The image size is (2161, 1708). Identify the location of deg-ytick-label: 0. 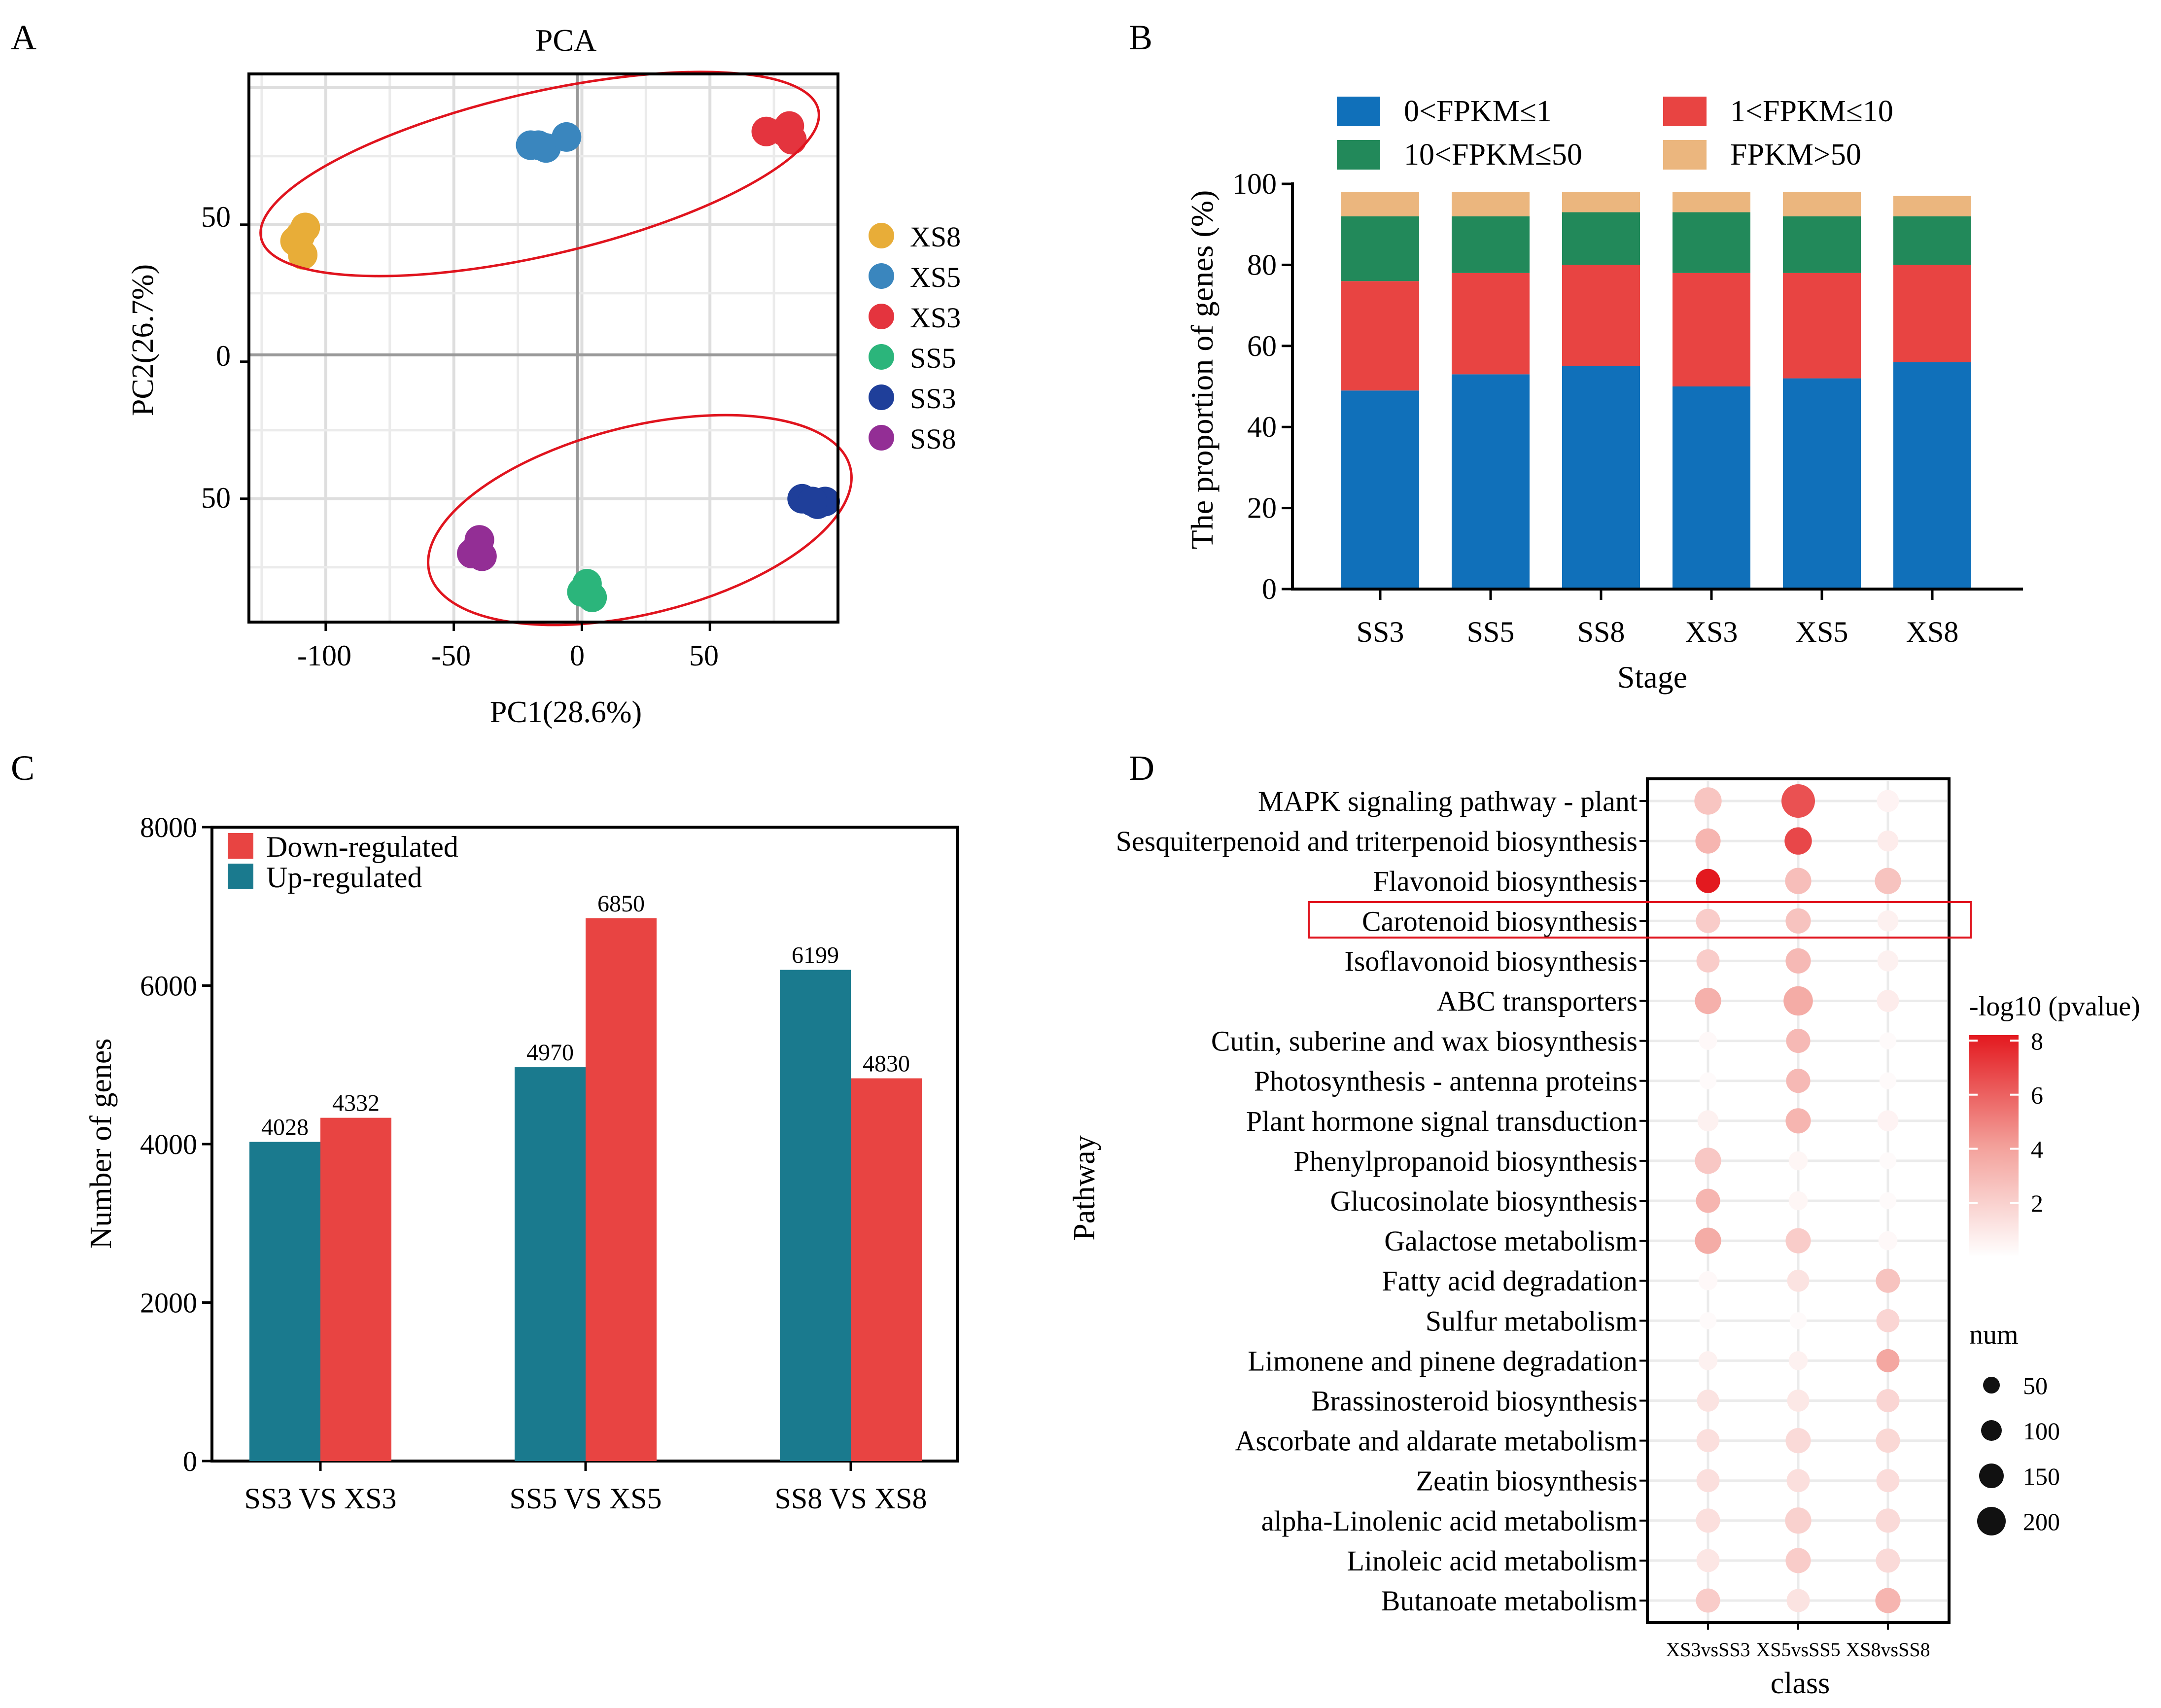
(190, 1461).